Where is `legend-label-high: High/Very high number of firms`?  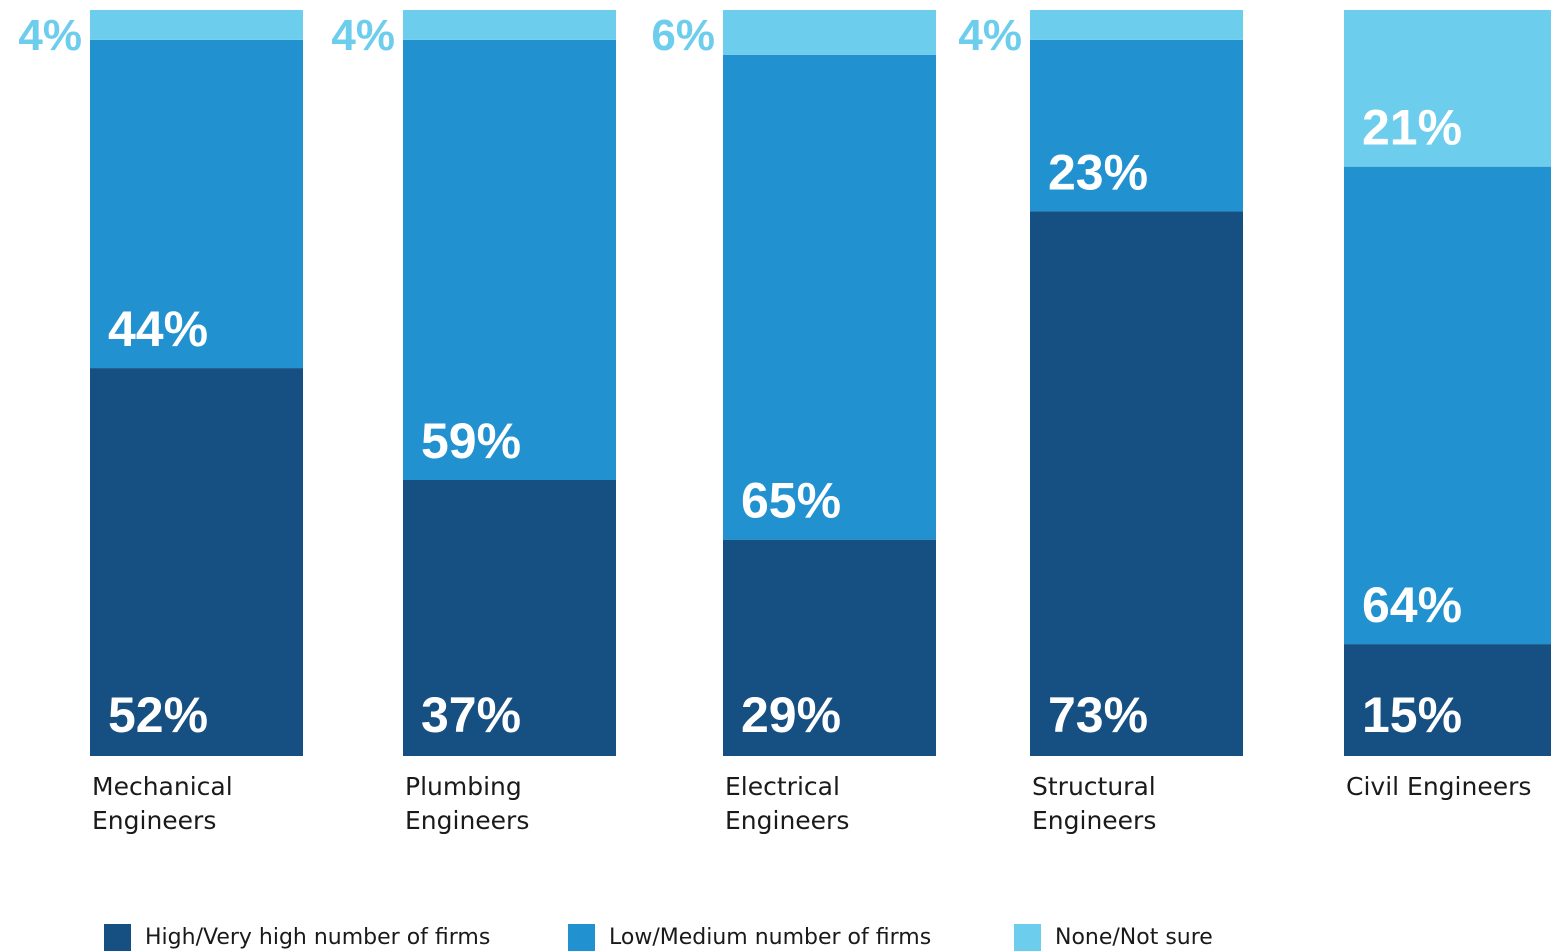 legend-label-high: High/Very high number of firms is located at coordinates (317, 937).